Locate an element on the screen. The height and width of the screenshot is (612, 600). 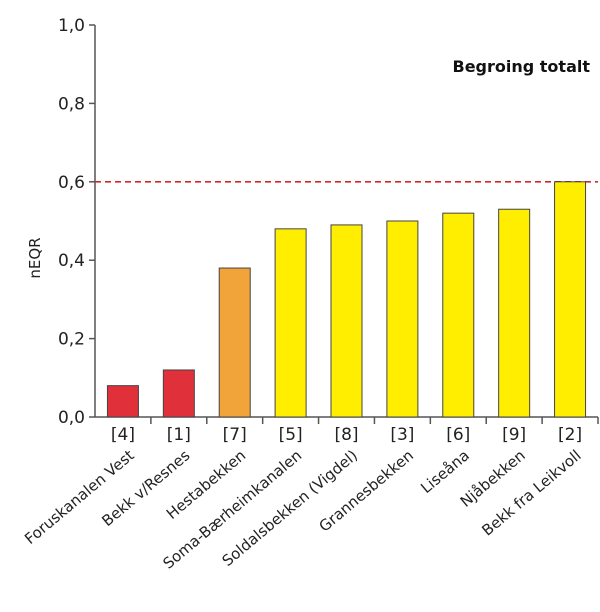
y-tick-label: 0,4 is located at coordinates (71, 261).